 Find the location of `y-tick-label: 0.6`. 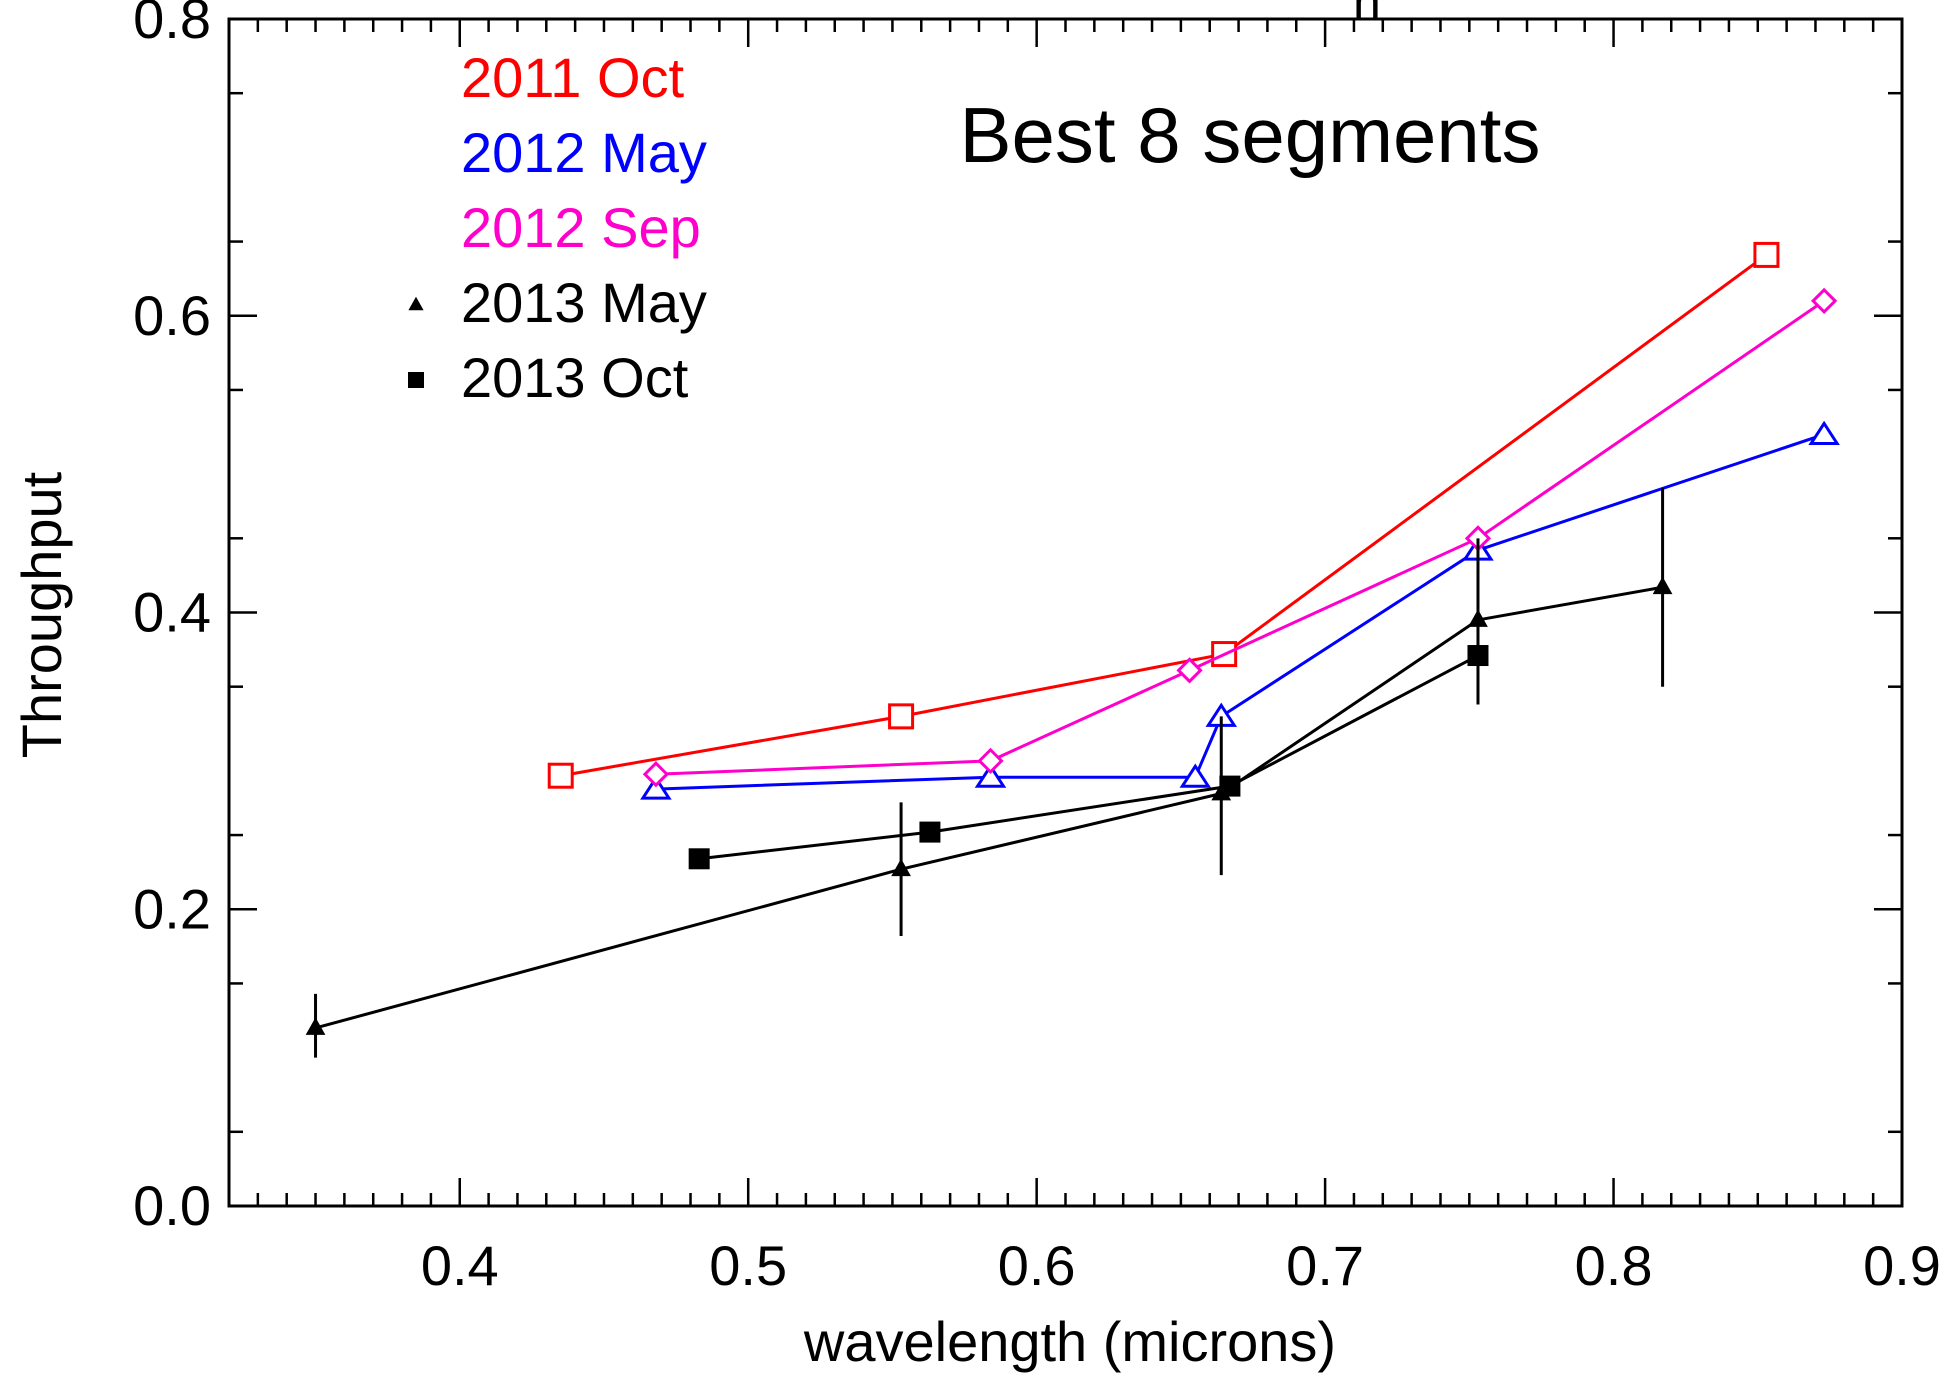

y-tick-label: 0.6 is located at coordinates (172, 315).